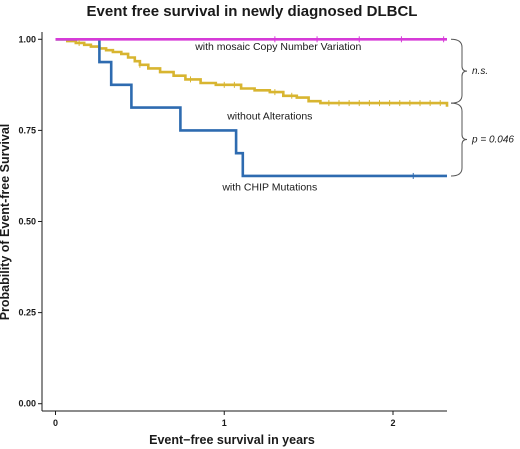 This screenshot has width=520, height=449. What do you see at coordinates (224, 423) in the screenshot?
I see `x-tick-label: 1` at bounding box center [224, 423].